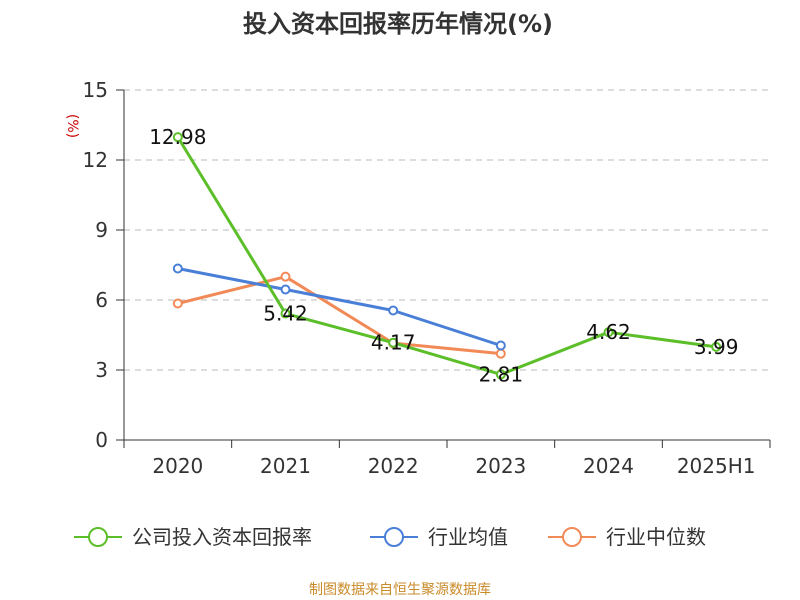 The height and width of the screenshot is (600, 800). I want to click on legend-label: 公司投入资本回报率, so click(222, 537).